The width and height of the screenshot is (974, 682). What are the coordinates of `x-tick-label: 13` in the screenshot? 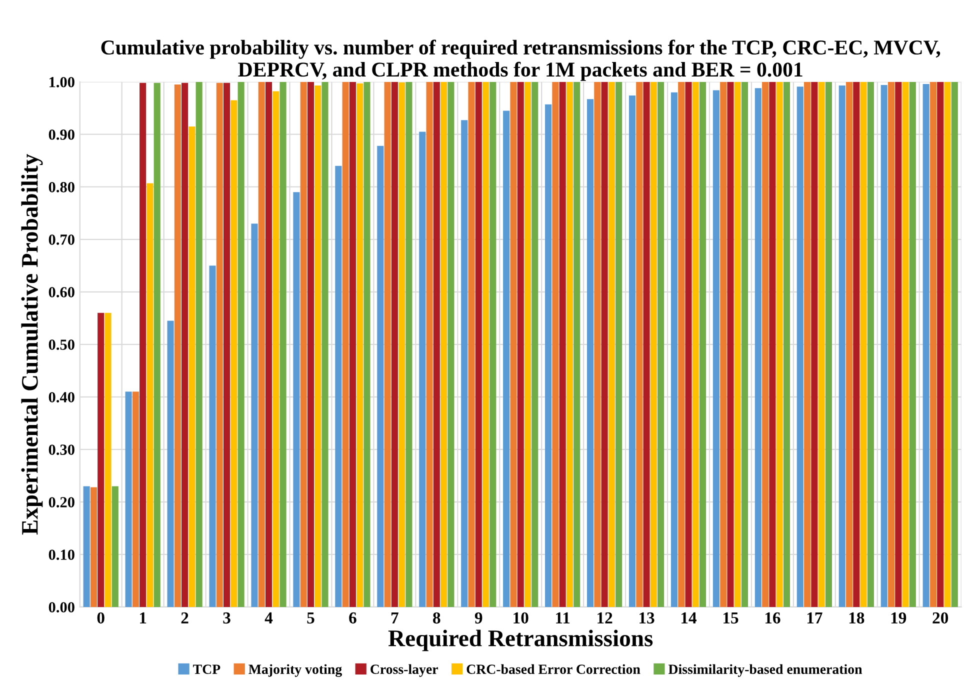 It's located at (647, 618).